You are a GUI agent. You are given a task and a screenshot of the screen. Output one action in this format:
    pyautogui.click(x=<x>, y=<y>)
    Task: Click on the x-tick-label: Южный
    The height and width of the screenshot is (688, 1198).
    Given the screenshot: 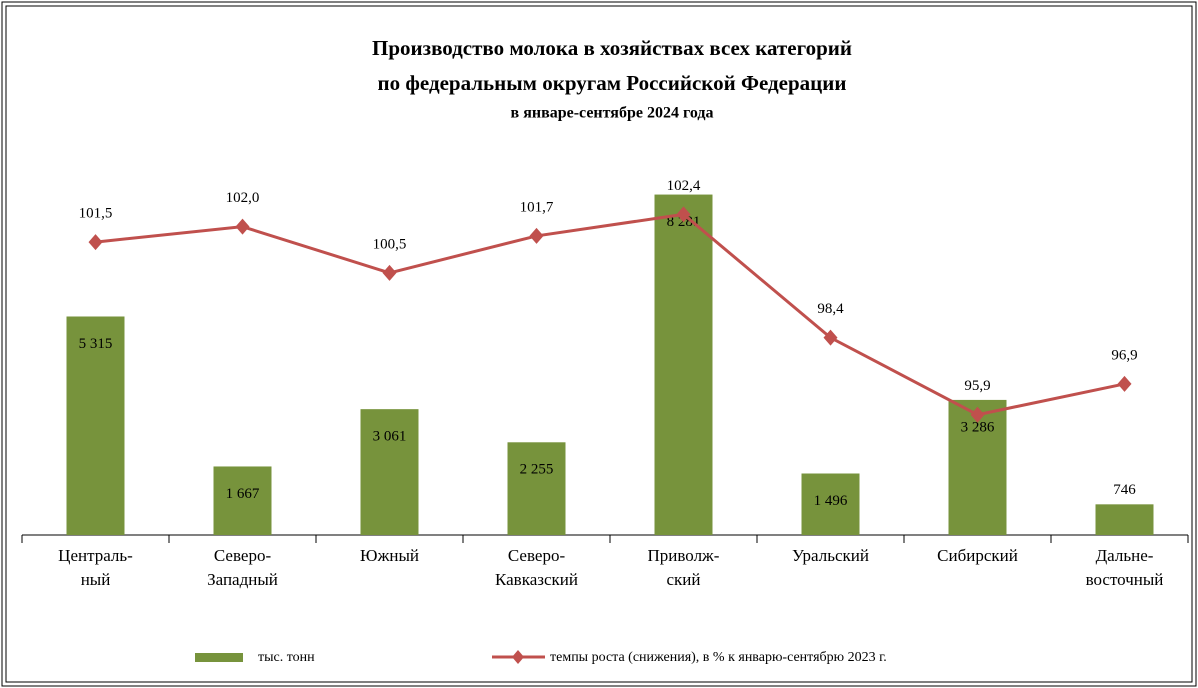 What is the action you would take?
    pyautogui.click(x=389, y=555)
    